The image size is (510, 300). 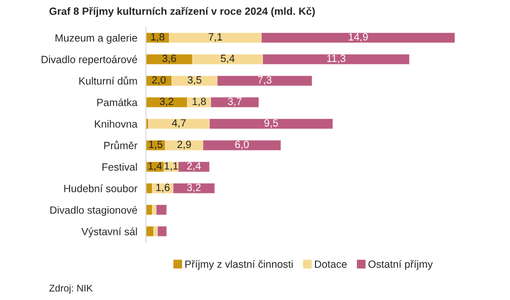 What do you see at coordinates (358, 37) in the screenshot?
I see `data-label: 14,9` at bounding box center [358, 37].